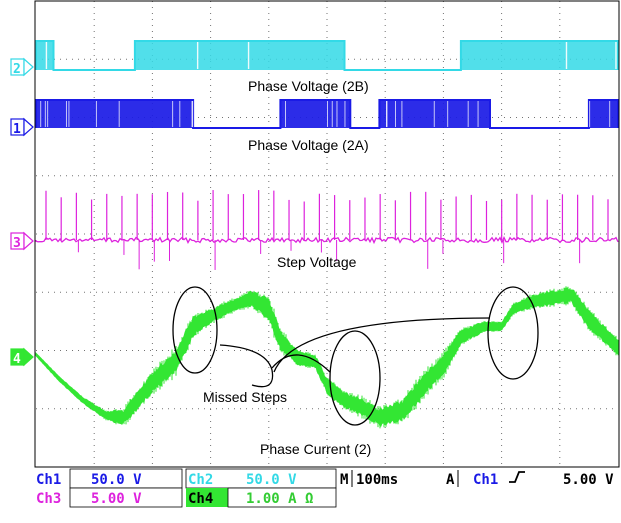 The width and height of the screenshot is (621, 523). Describe the element at coordinates (17, 129) in the screenshot. I see `channel-1-marker-label: 1` at that location.